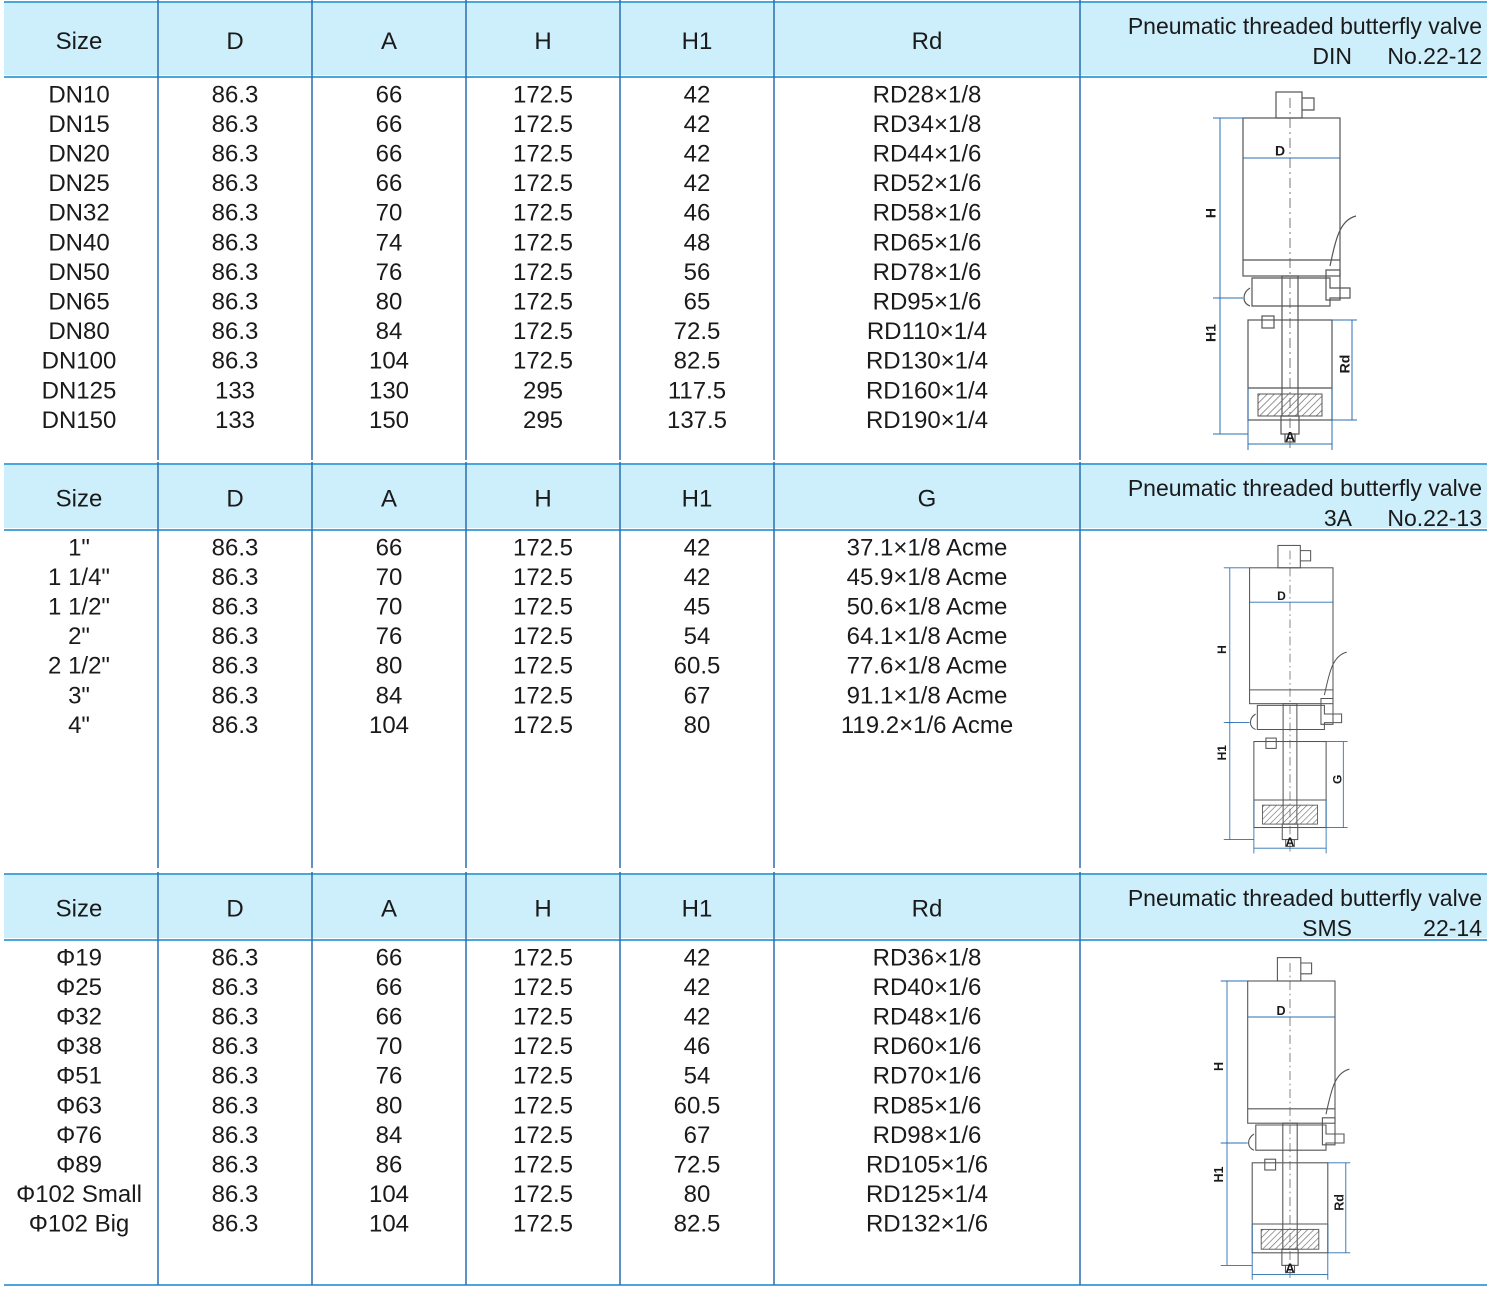  Describe the element at coordinates (79, 1194) in the screenshot. I see `cell: Φ102 Small` at that location.